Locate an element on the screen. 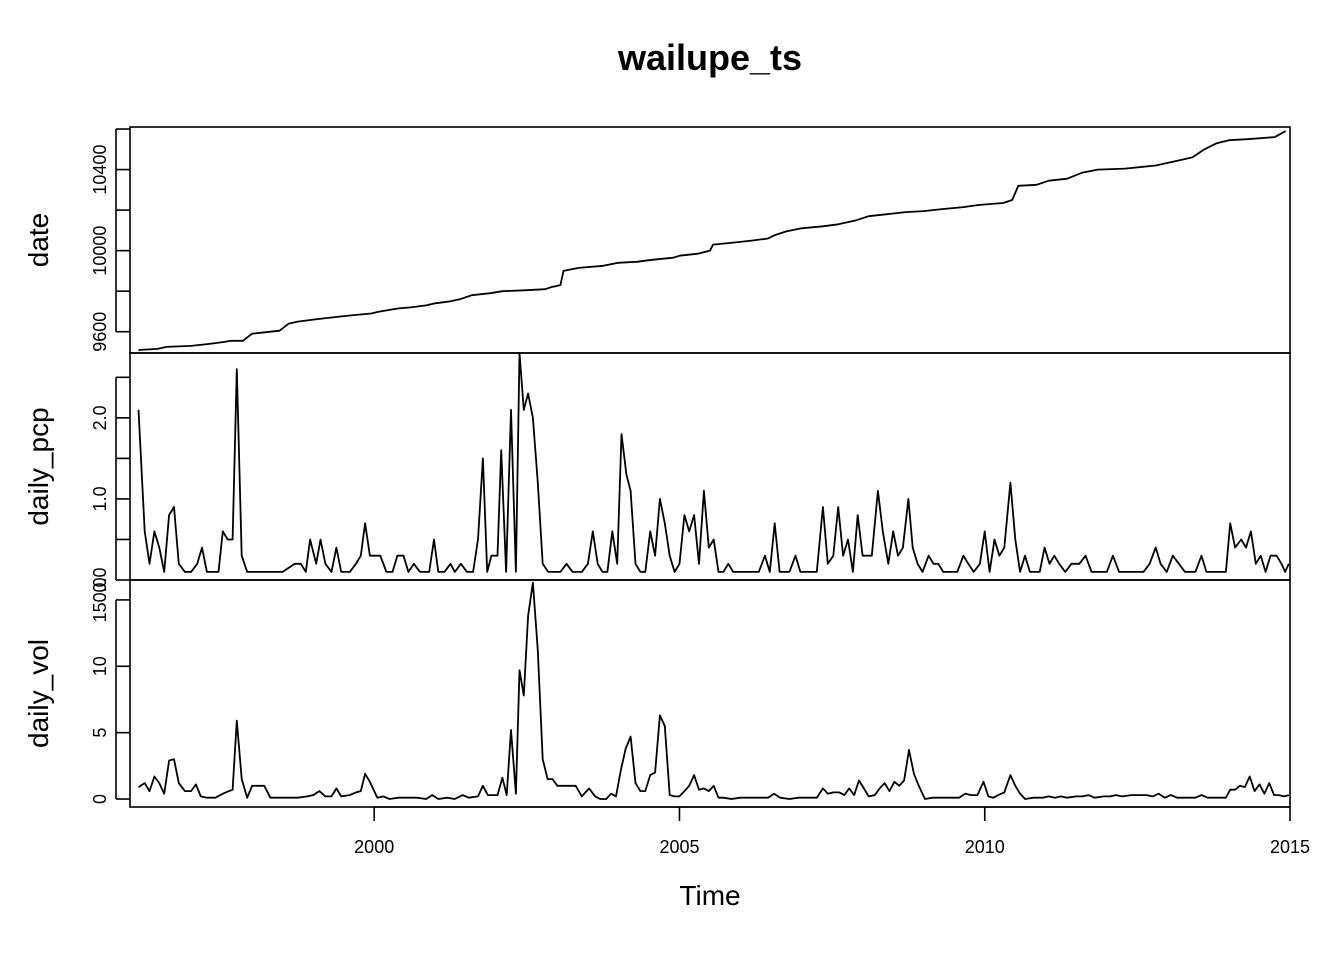 The height and width of the screenshot is (960, 1344). y-axis-daily_pcp: 0.0 1.0 2.0 is located at coordinates (110, 484).